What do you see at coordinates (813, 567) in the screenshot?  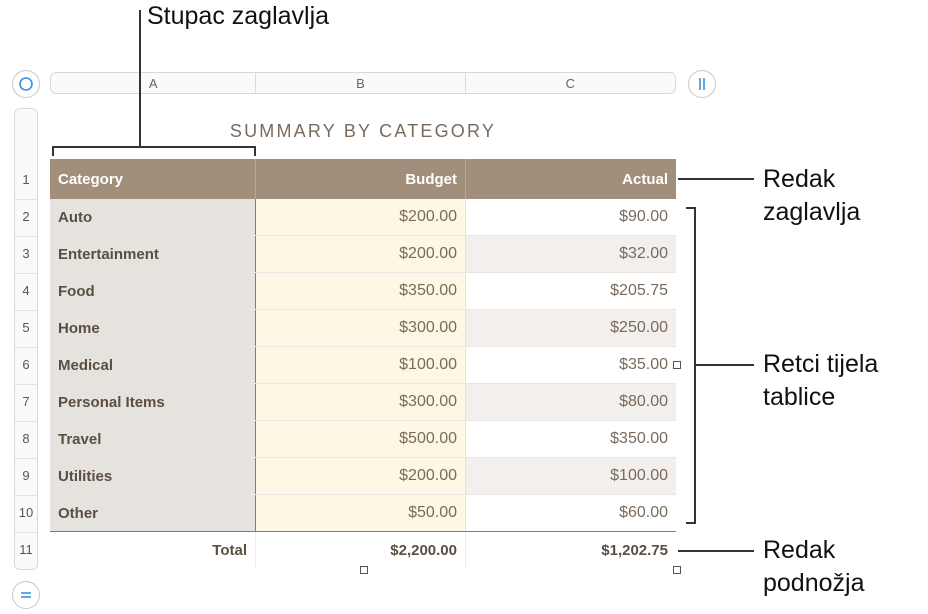 I see `callout-footer-row: Redak podnožja` at bounding box center [813, 567].